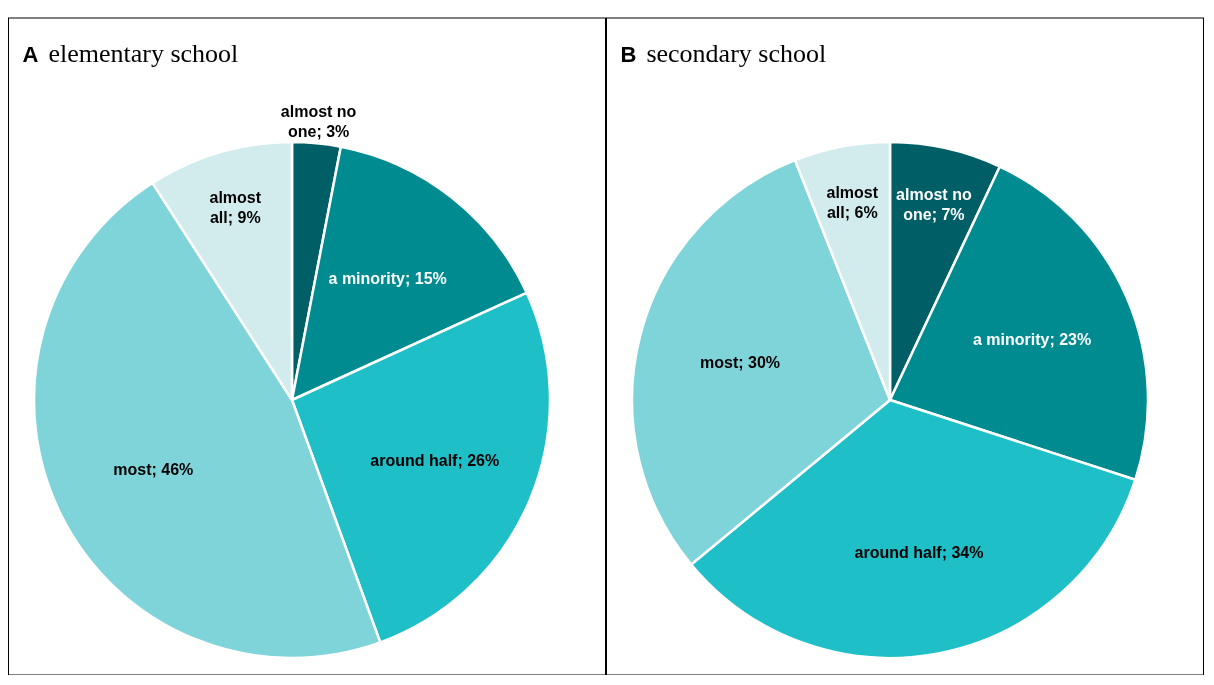  What do you see at coordinates (723, 53) in the screenshot?
I see `chart-title: B secondary school` at bounding box center [723, 53].